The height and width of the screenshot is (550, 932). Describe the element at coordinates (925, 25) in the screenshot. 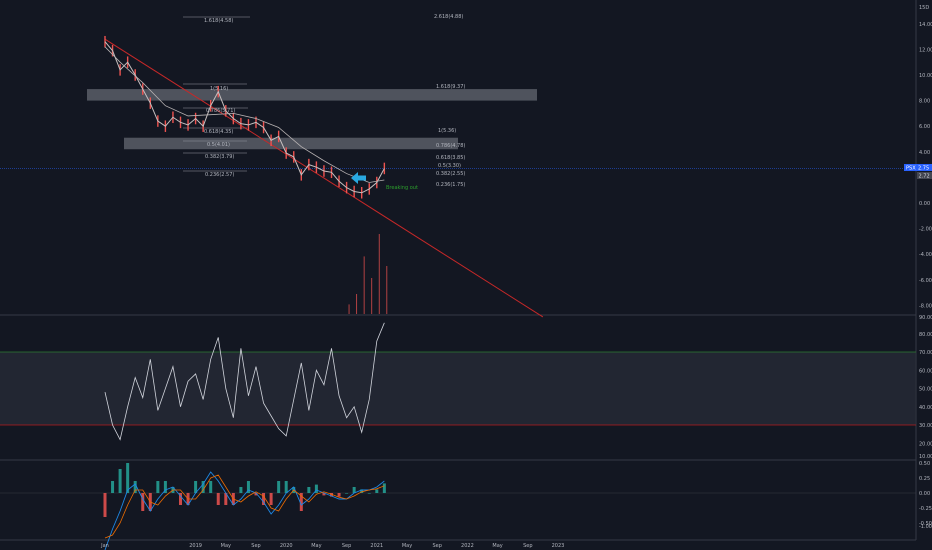

I see `price-tick-label: 14.00` at that location.